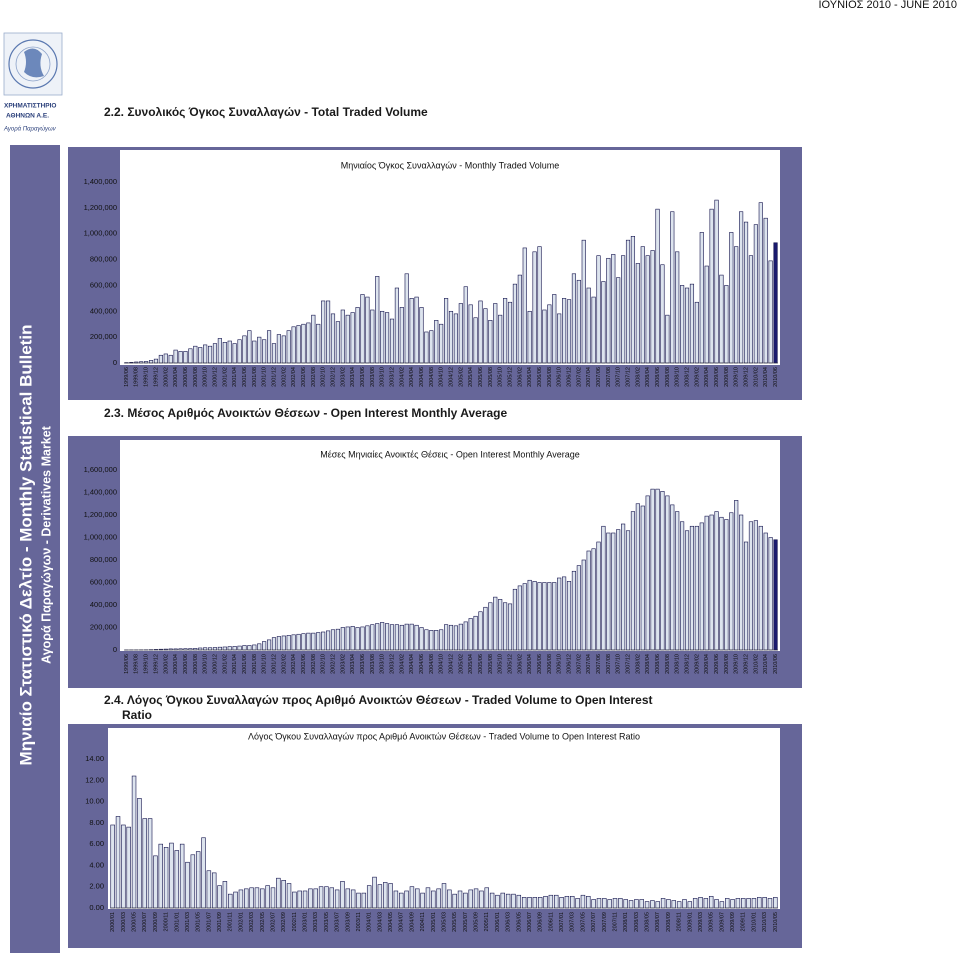 The height and width of the screenshot is (953, 960). Describe the element at coordinates (359, 921) in the screenshot. I see `x-tick-label: 2003/11` at that location.